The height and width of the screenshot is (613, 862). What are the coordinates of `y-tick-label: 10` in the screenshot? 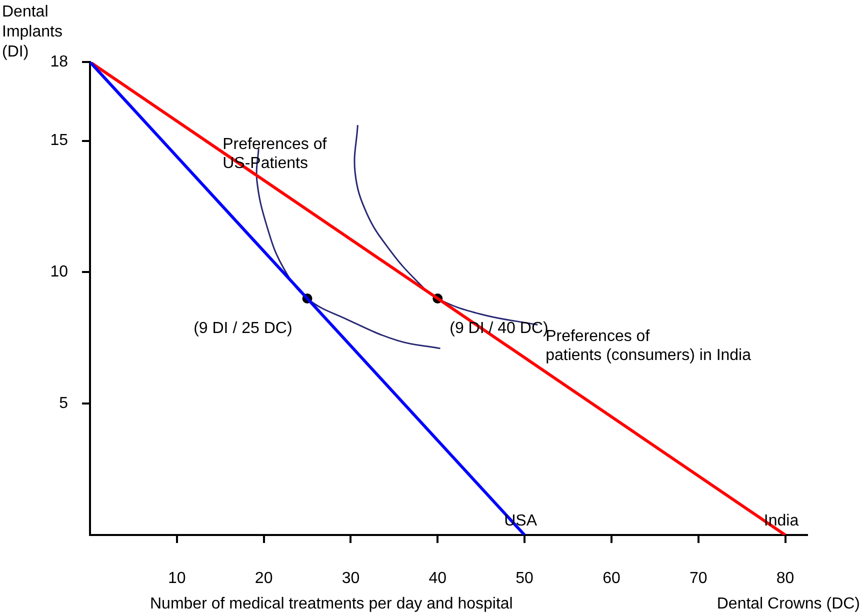 It's located at (59, 272).